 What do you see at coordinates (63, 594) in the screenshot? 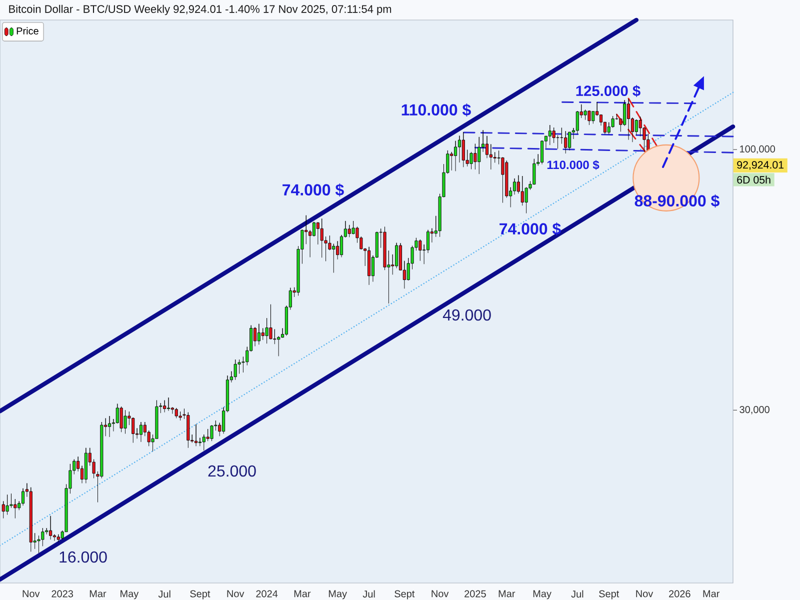
I see `x-tick-label: 2023` at bounding box center [63, 594].